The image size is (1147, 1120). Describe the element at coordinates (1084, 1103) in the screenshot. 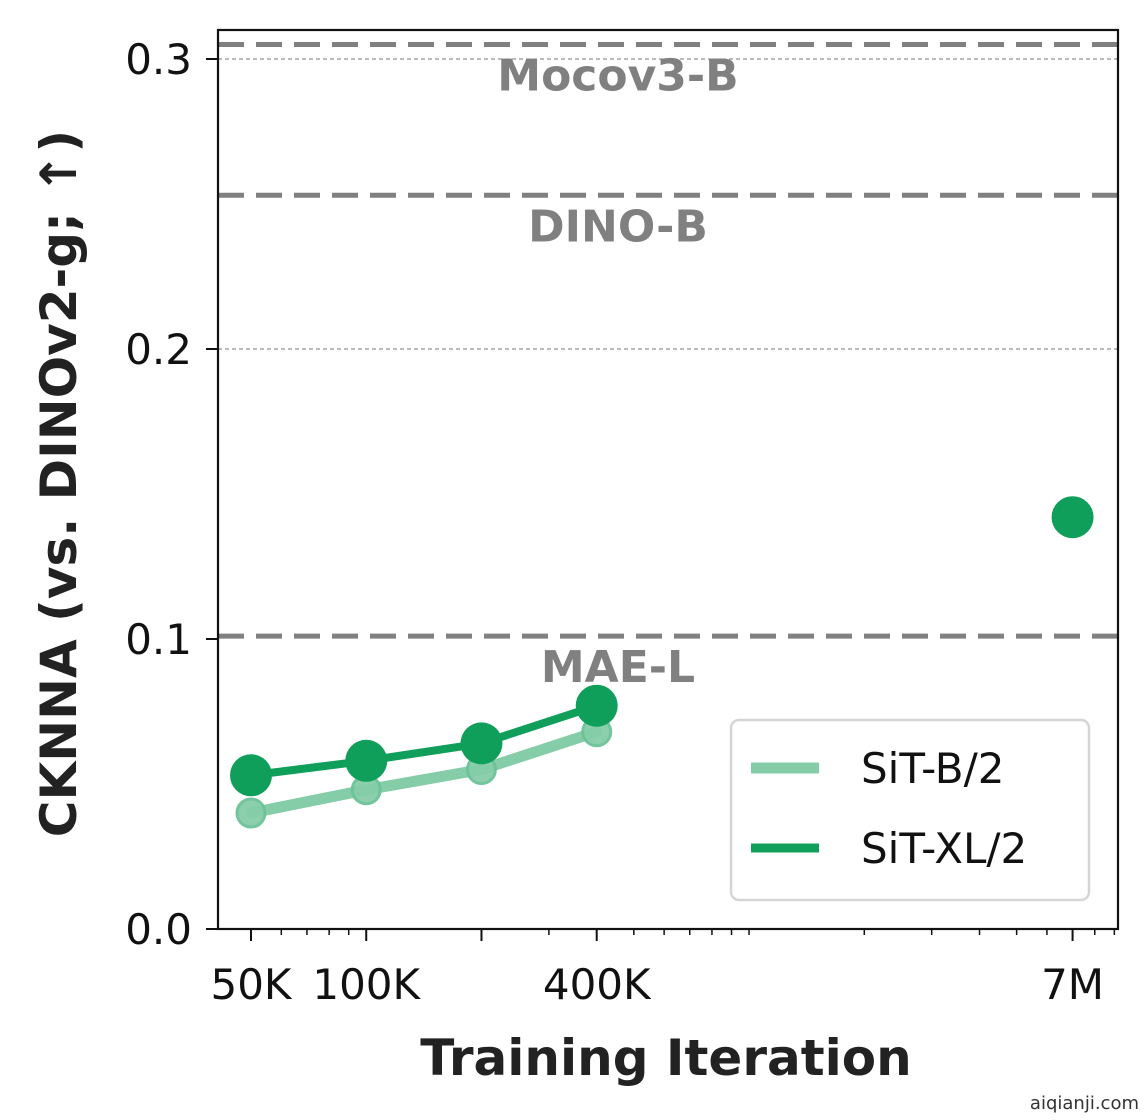

I see `watermark: aiqianji.com` at that location.